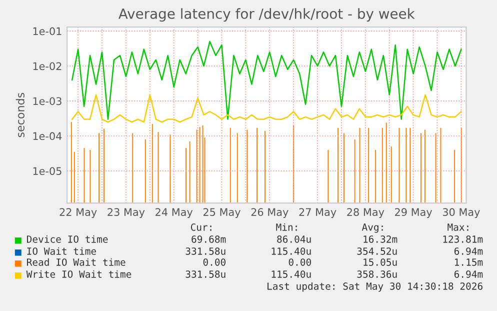 The image size is (497, 311). What do you see at coordinates (375, 287) in the screenshot?
I see `text: Last update: Sat May 30 14:30:18 2026` at bounding box center [375, 287].